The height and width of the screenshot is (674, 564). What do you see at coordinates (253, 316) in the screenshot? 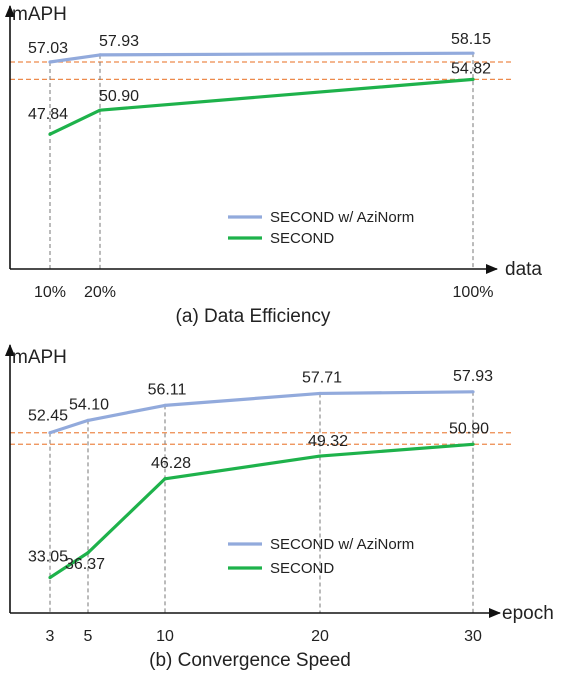
I see `chart-title: (a) Data Efficiency` at bounding box center [253, 316].